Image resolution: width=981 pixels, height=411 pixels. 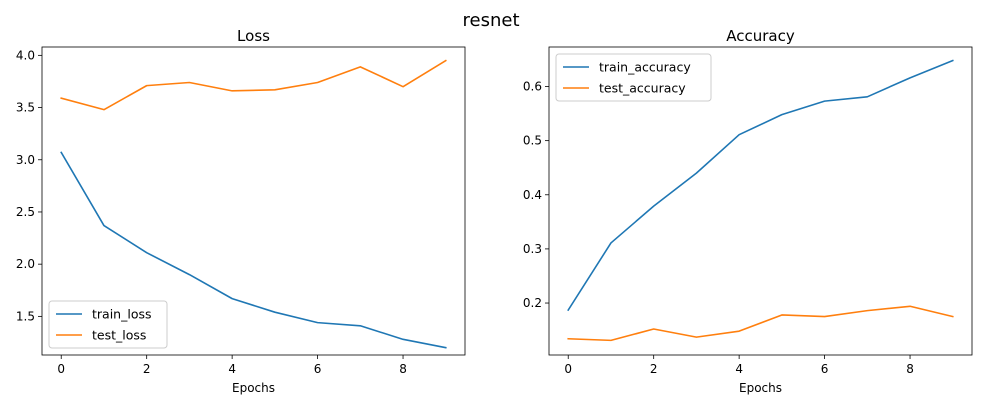 What do you see at coordinates (253, 388) in the screenshot?
I see `chart-1-xlabel: Epochs` at bounding box center [253, 388].